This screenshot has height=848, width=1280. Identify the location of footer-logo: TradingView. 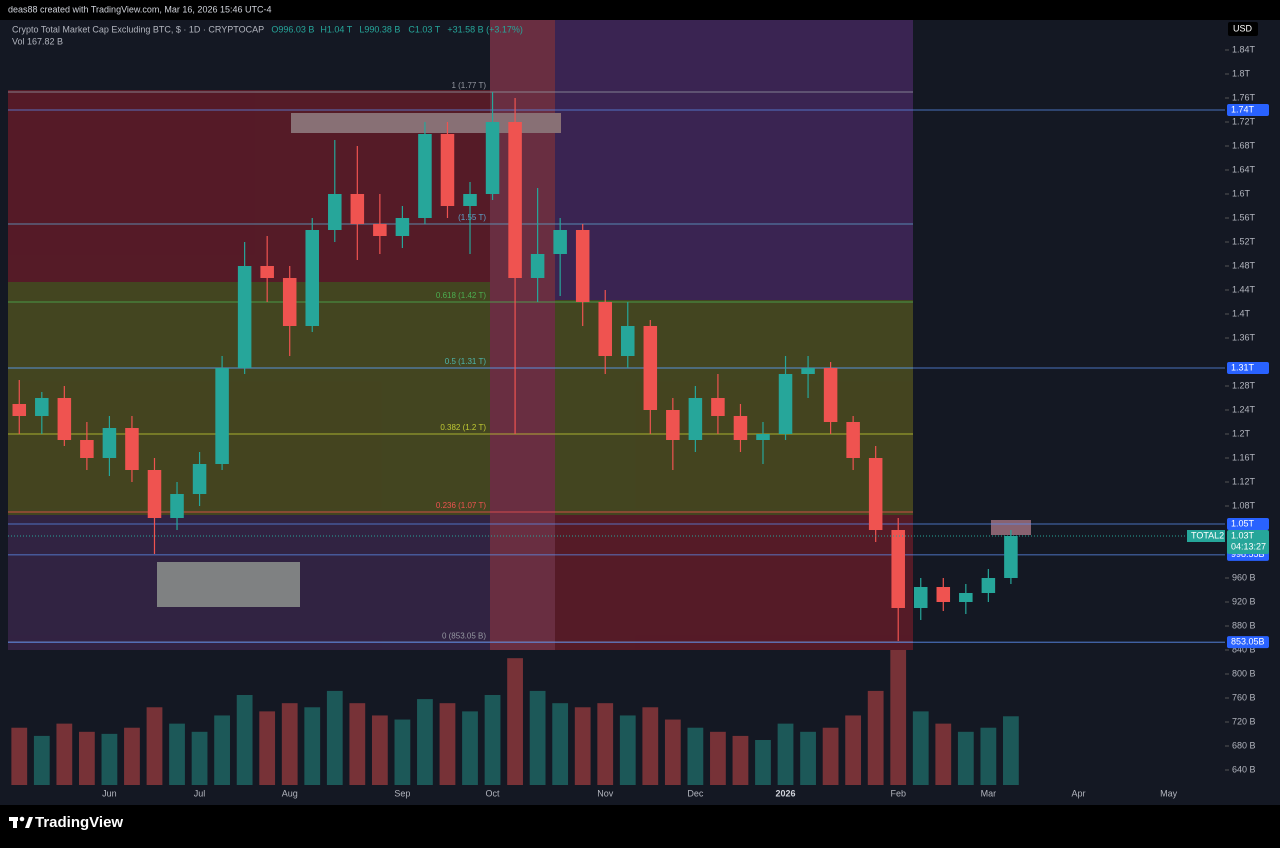
(79, 822).